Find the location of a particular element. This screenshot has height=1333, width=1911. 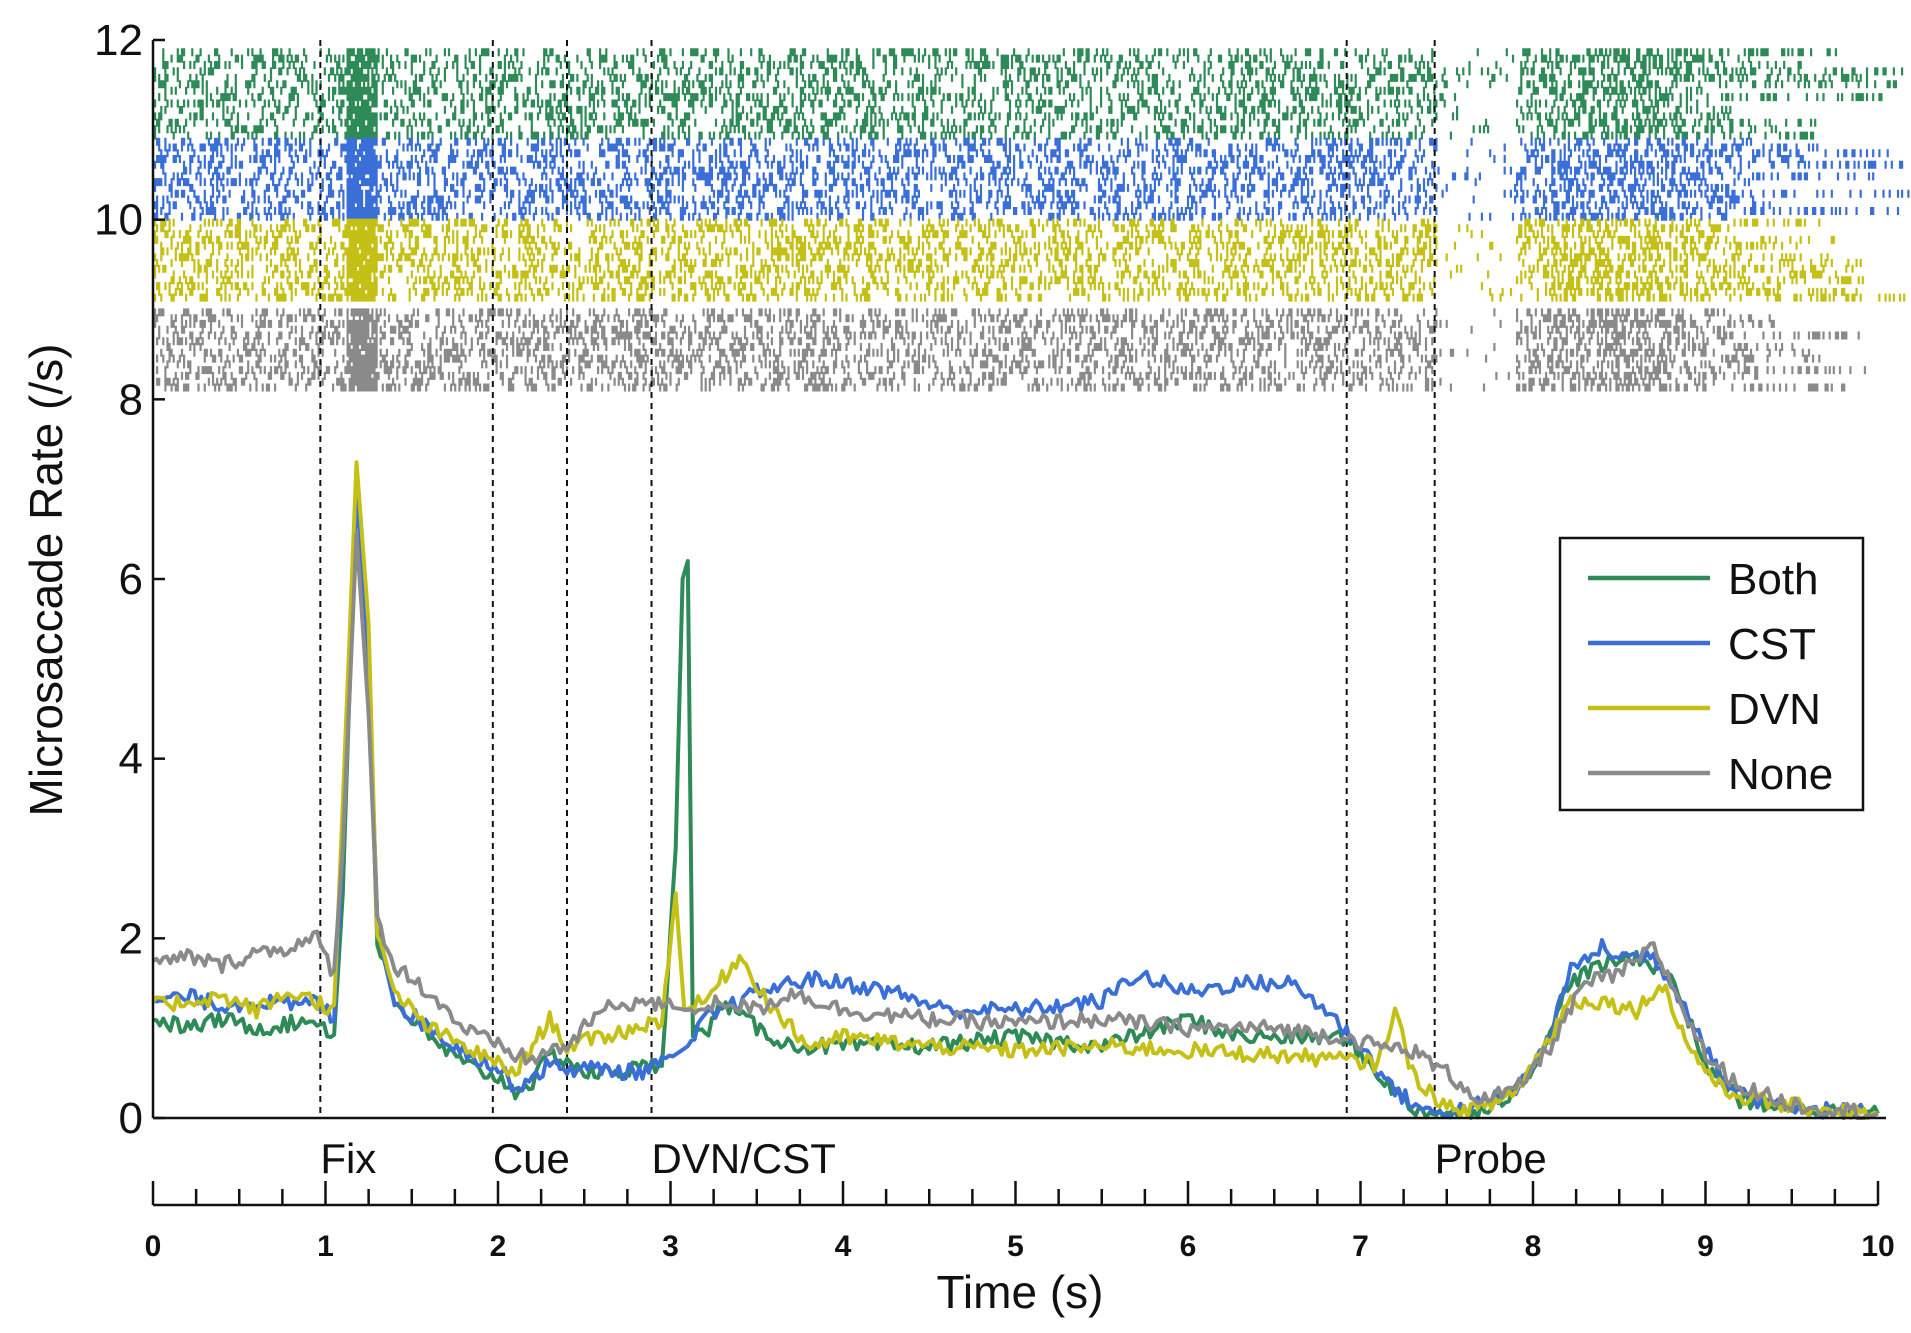

x-tick-label: 9 is located at coordinates (1705, 1246).